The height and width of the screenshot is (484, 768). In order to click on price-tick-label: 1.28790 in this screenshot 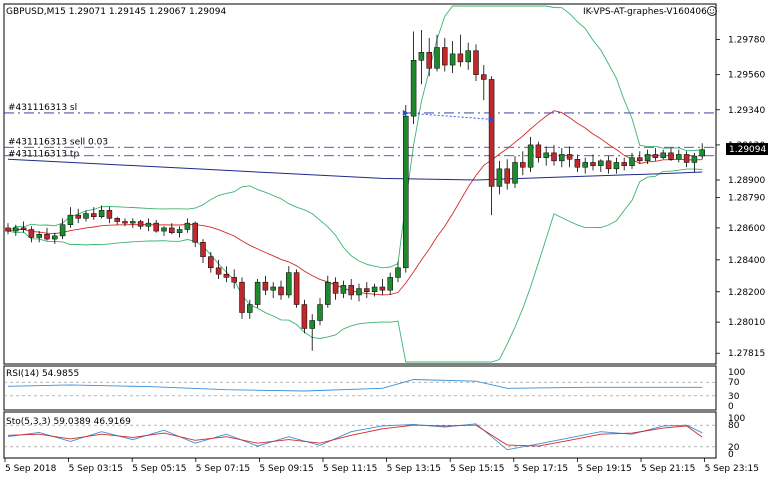, I will do `click(746, 199)`.